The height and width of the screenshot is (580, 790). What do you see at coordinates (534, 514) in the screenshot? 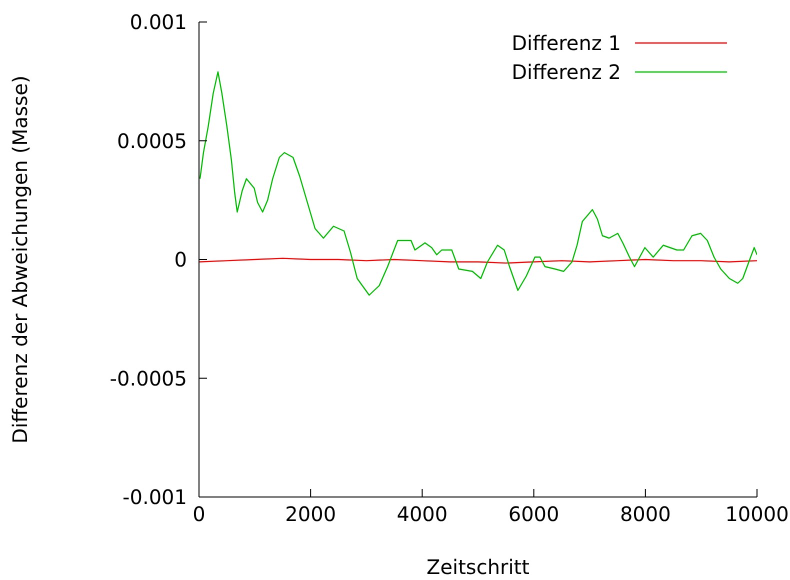
I see `x-tick-label: 6000` at bounding box center [534, 514].